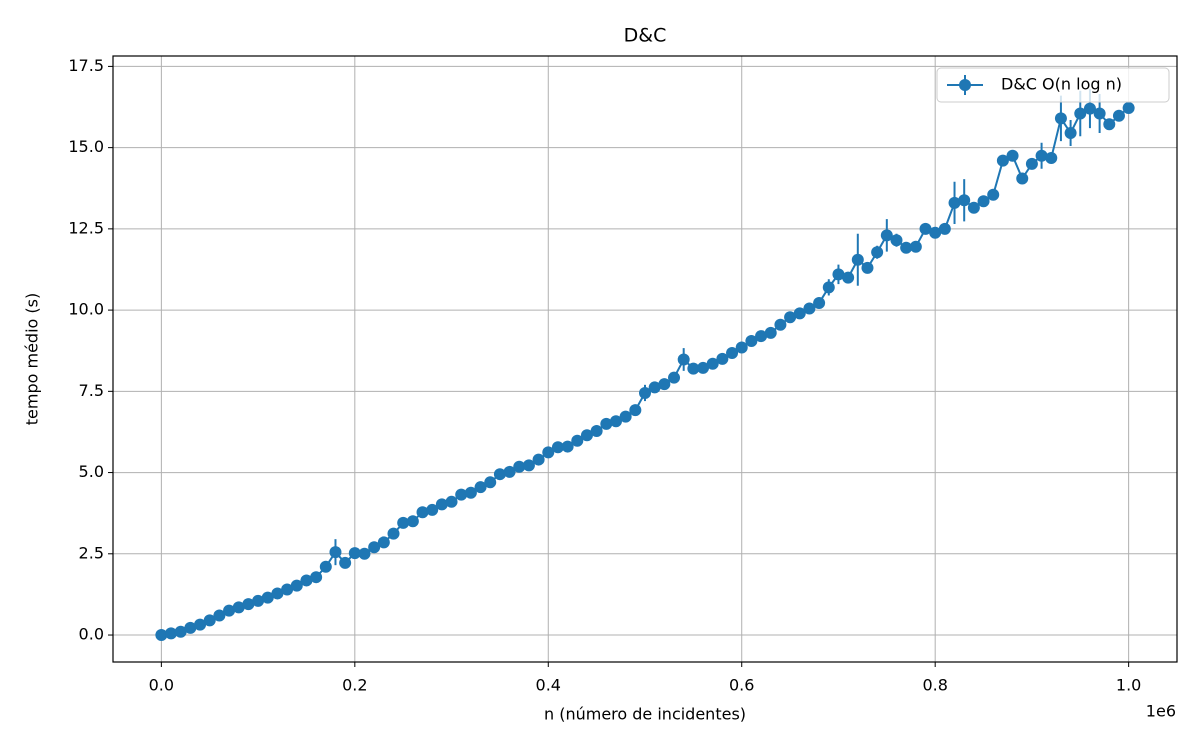  Describe the element at coordinates (91, 471) in the screenshot. I see `y-tick-label: 5.0` at that location.